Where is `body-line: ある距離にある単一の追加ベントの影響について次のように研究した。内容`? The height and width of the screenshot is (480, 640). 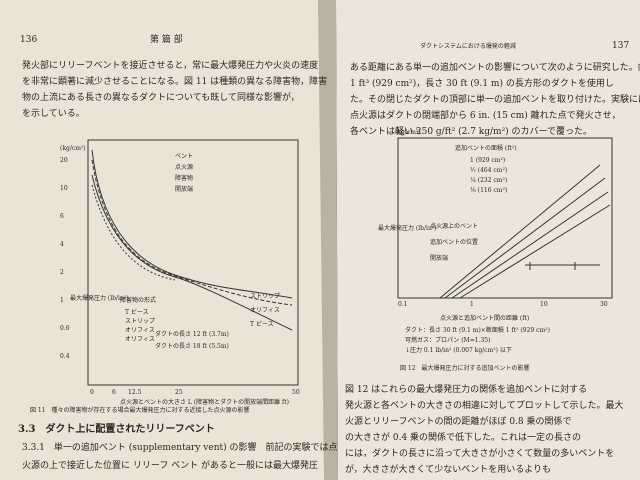 body-line: ある距離にある単一の追加ベントの影響について次のように研究した。内容 is located at coordinates (495, 67).